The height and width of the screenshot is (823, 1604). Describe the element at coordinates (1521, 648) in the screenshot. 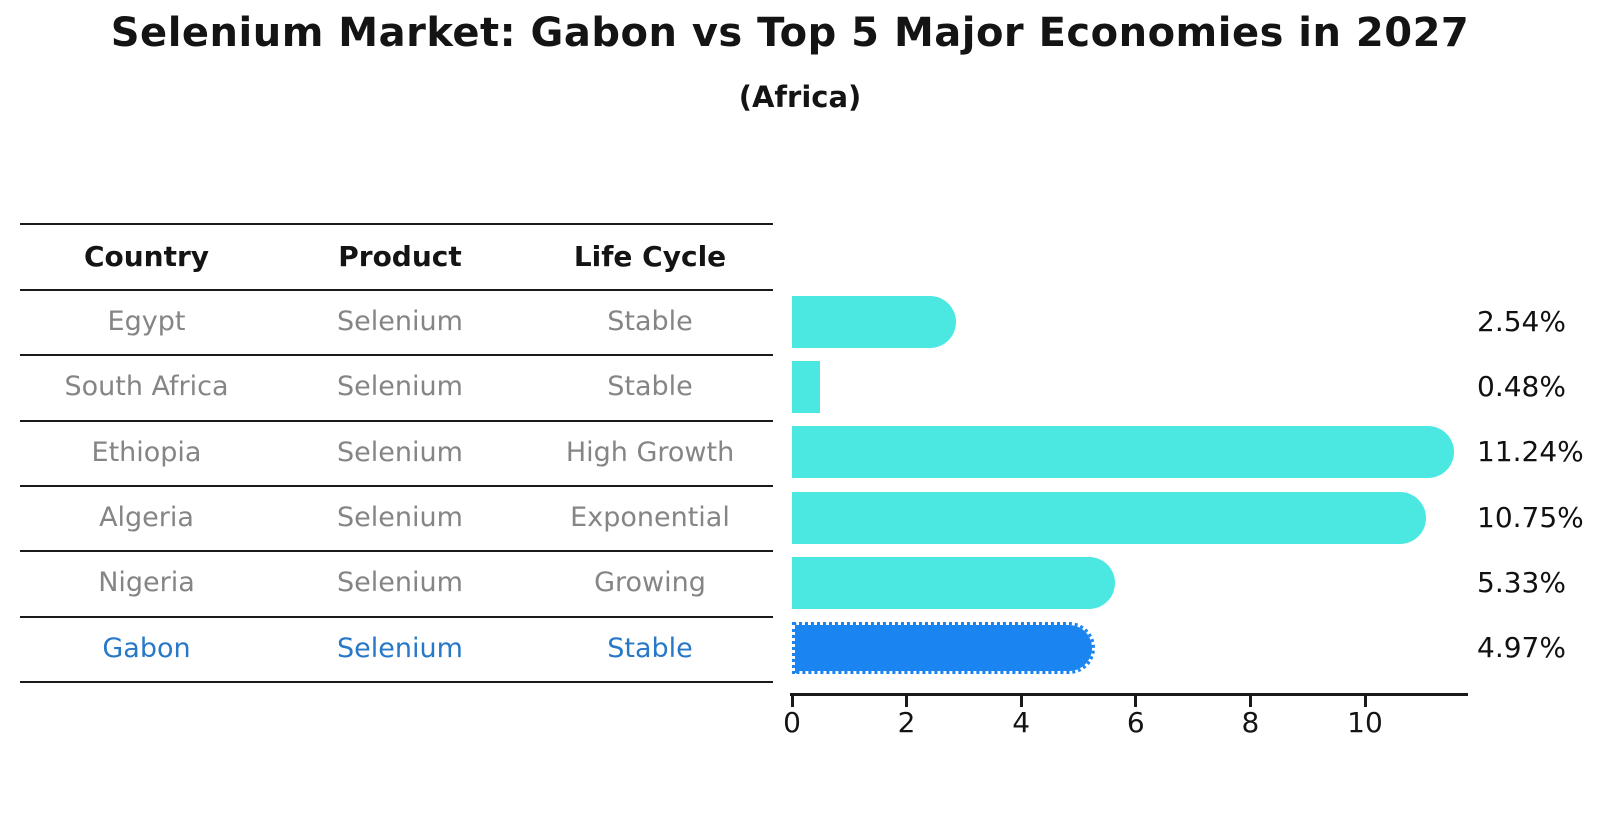

I see `bar-value-label-gabon: 4.97%` at that location.